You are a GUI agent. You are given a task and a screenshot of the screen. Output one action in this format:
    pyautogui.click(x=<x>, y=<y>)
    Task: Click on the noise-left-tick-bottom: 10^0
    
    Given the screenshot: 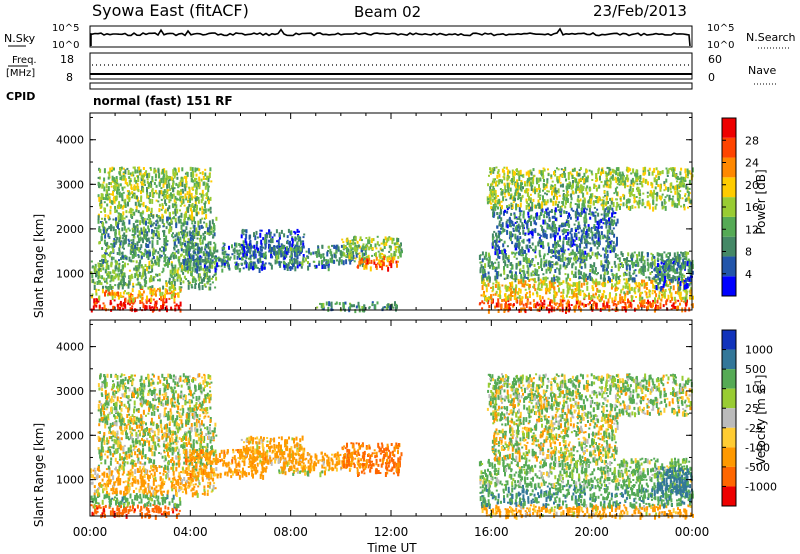 What is the action you would take?
    pyautogui.click(x=65, y=45)
    